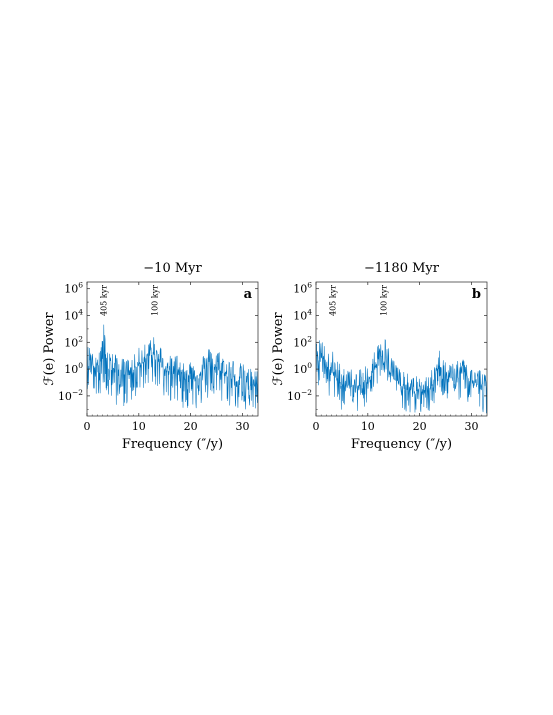  I want to click on panel-label: a, so click(248, 294).